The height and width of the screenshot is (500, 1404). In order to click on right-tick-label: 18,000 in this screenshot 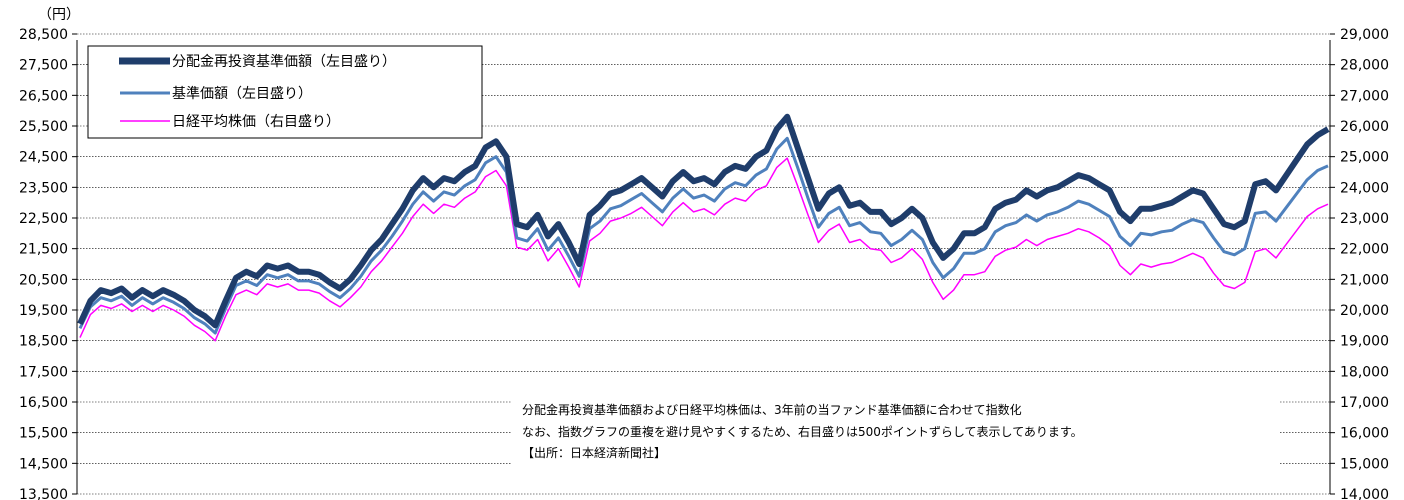, I will do `click(1364, 372)`.